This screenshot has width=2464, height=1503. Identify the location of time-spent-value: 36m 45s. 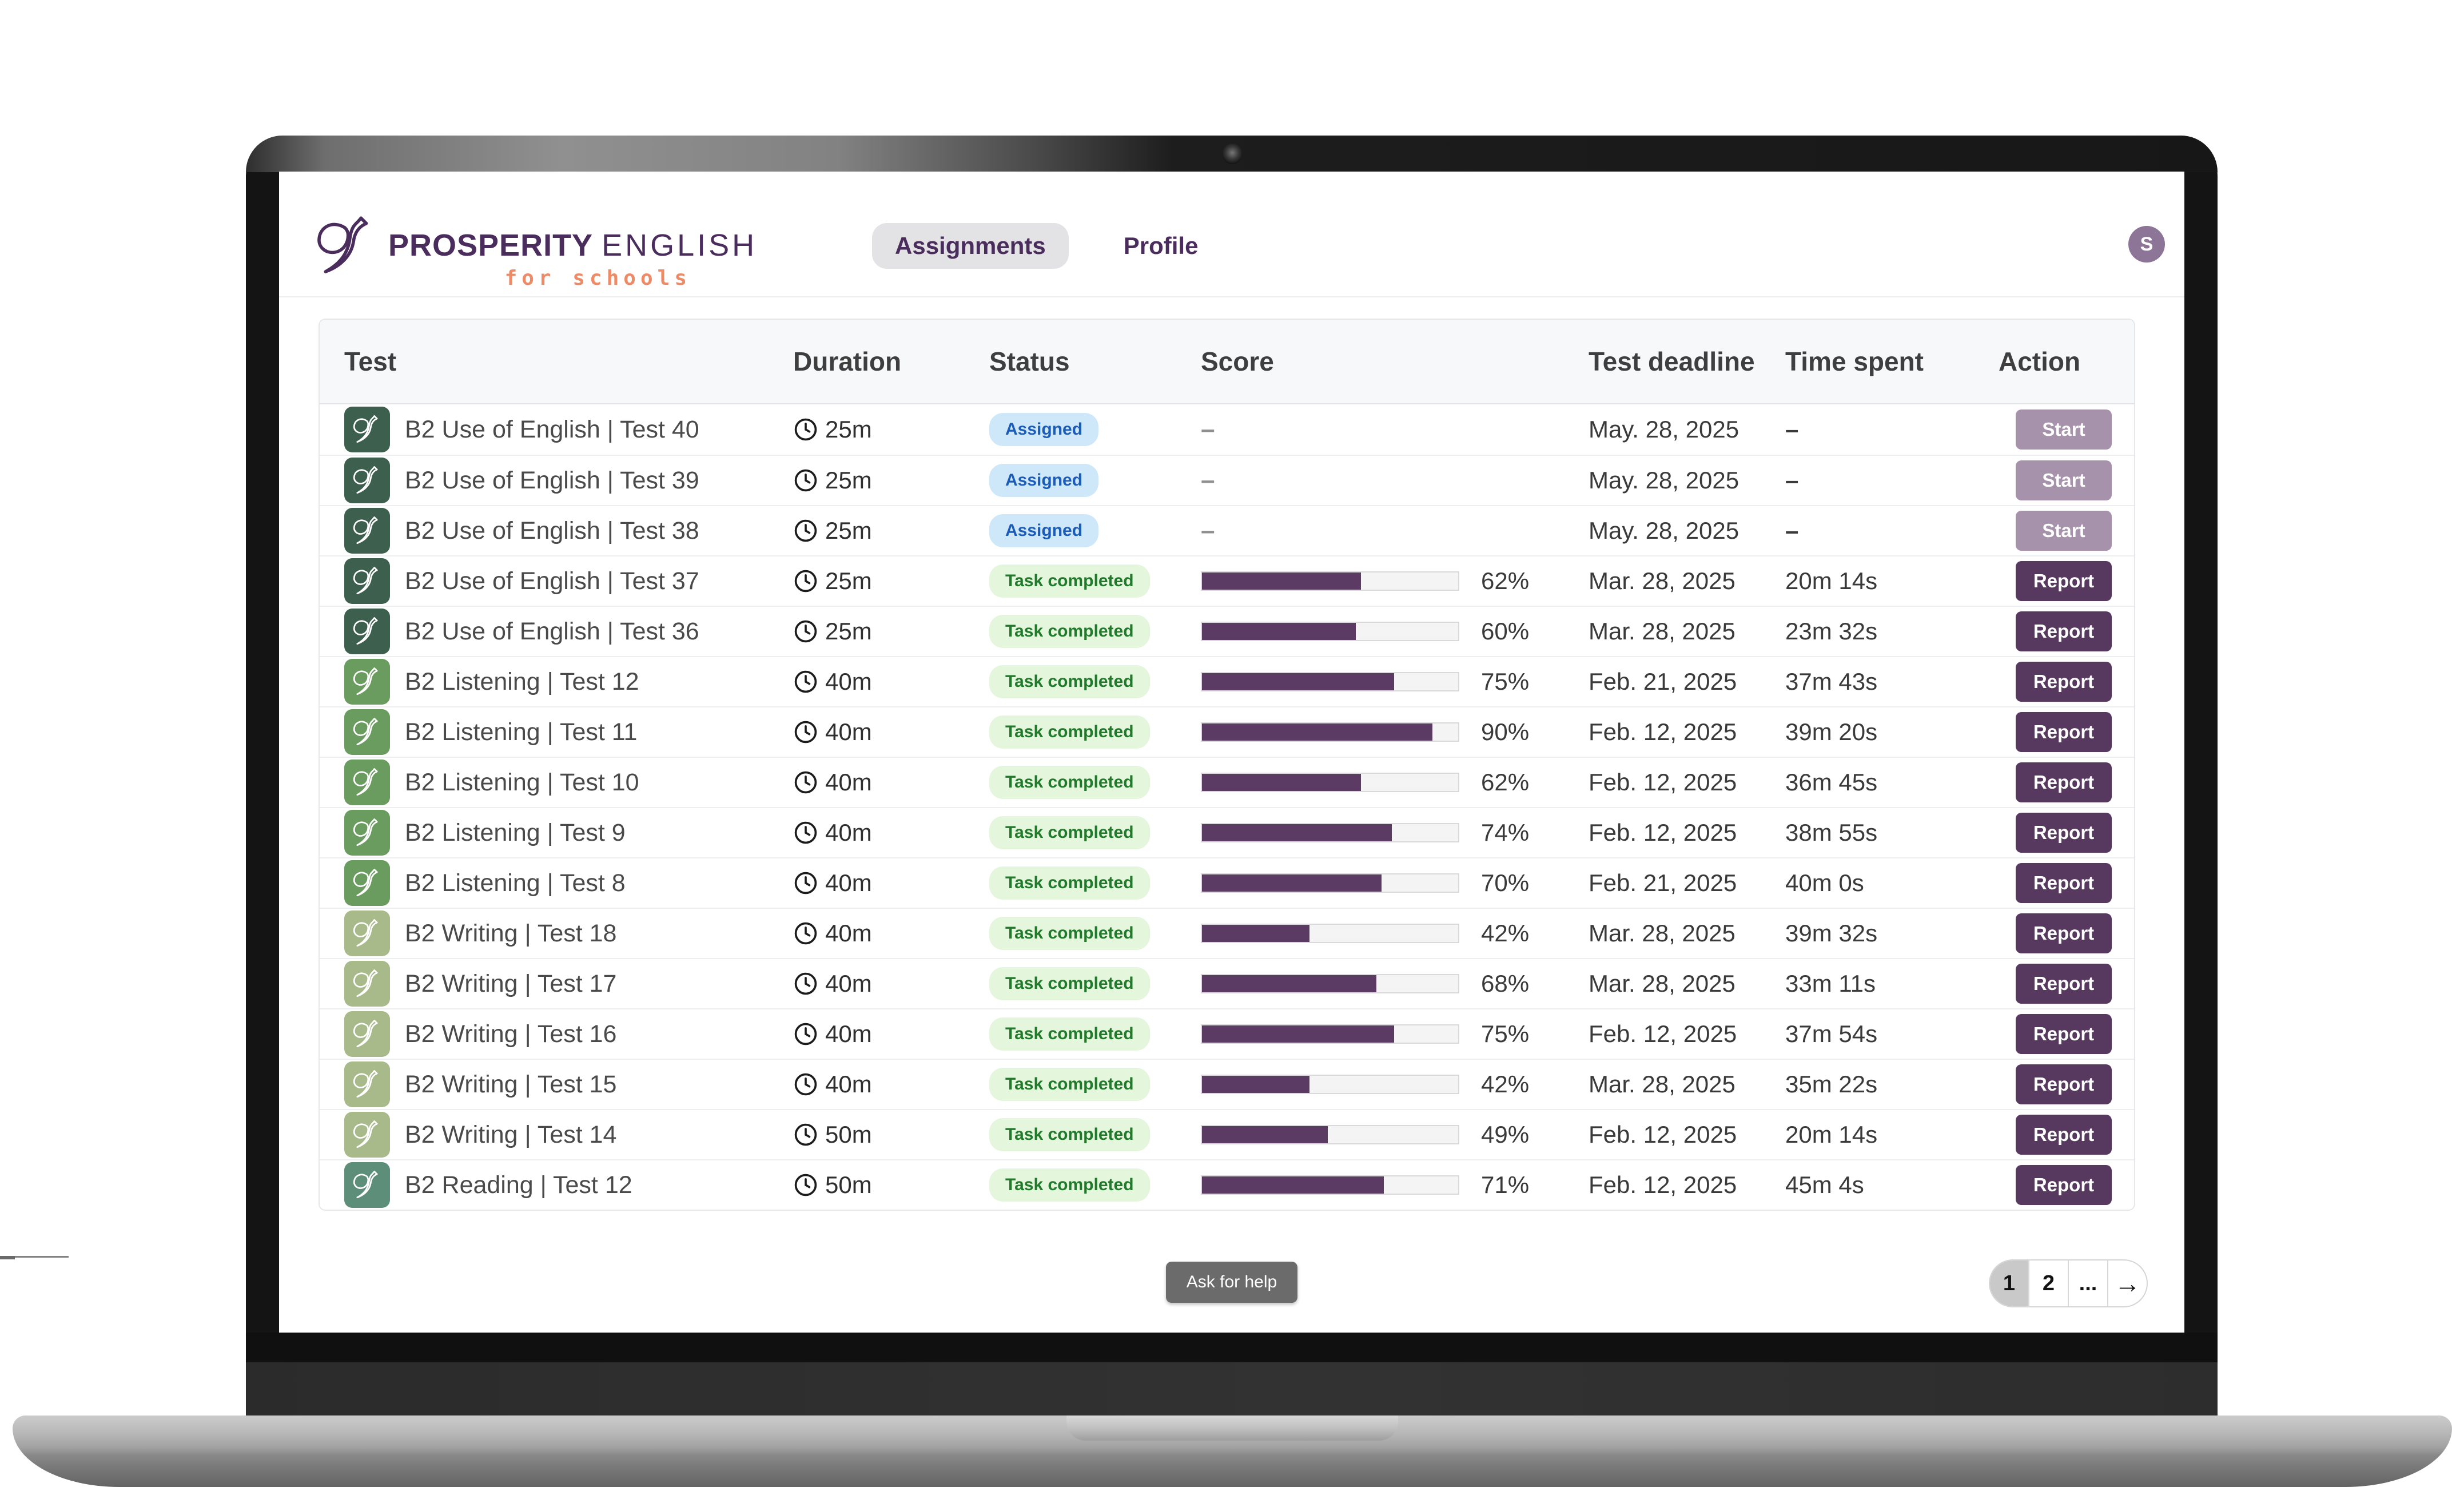
(1831, 782).